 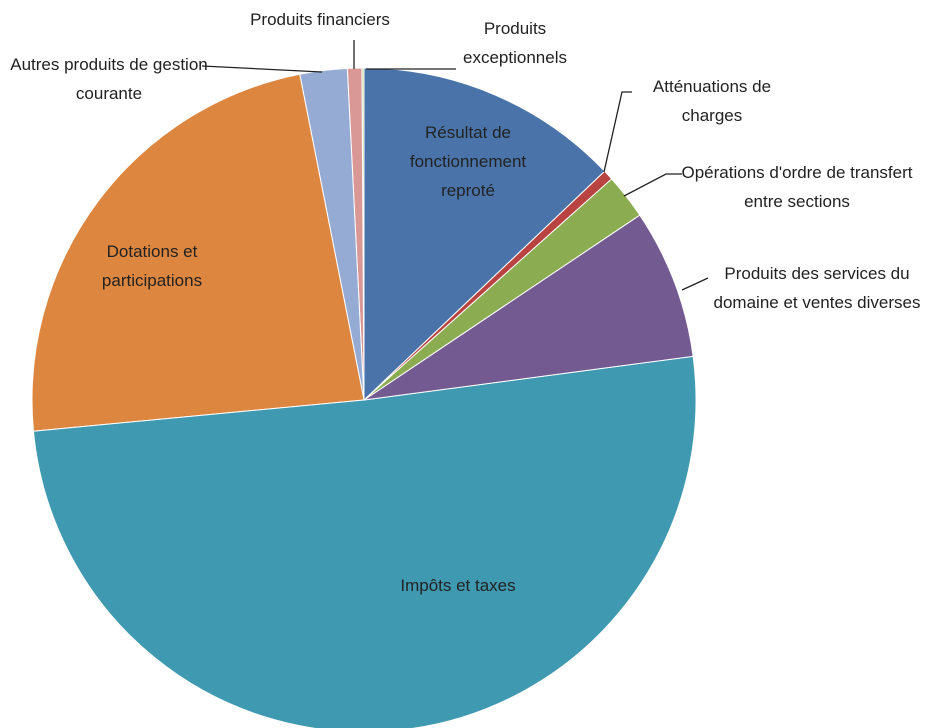 What do you see at coordinates (320, 19) in the screenshot?
I see `slice-label: Produits financiers` at bounding box center [320, 19].